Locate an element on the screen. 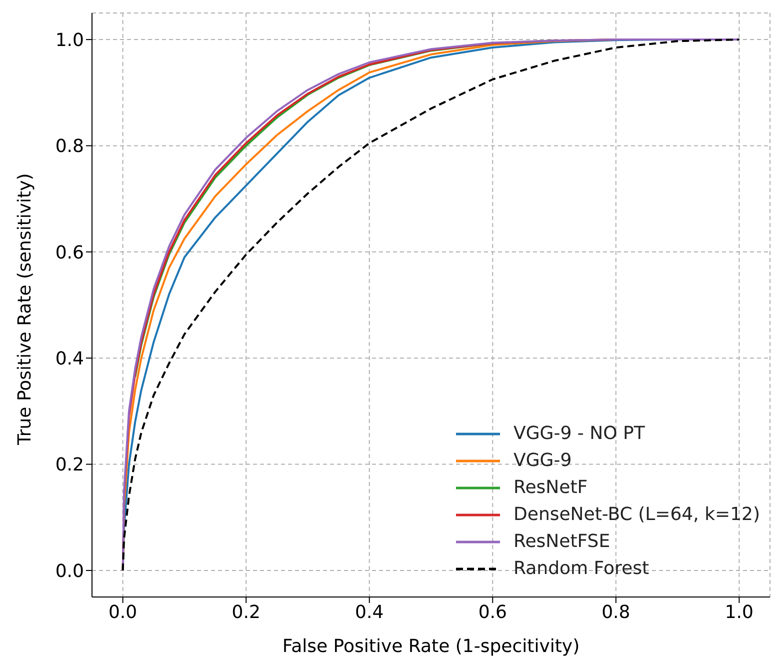 The image size is (780, 668). x-tick-label: 0.8 is located at coordinates (616, 612).